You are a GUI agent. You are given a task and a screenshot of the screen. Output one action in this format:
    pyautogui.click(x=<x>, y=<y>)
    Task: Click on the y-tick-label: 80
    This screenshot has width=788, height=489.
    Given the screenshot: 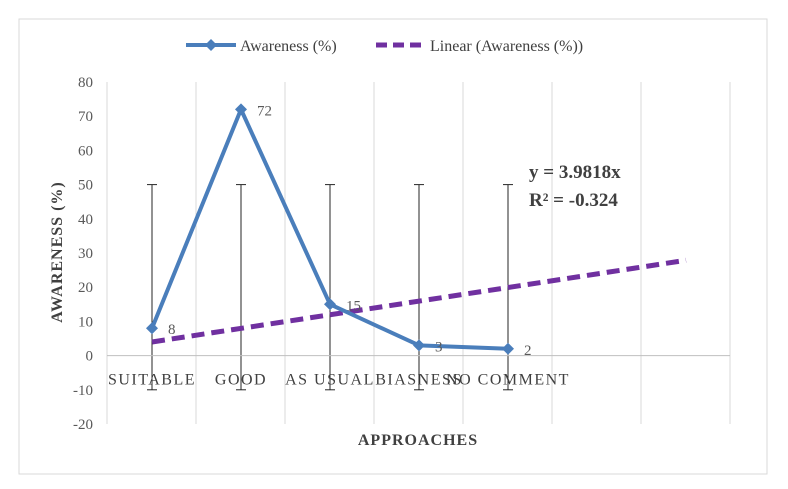 What is the action you would take?
    pyautogui.click(x=85, y=83)
    